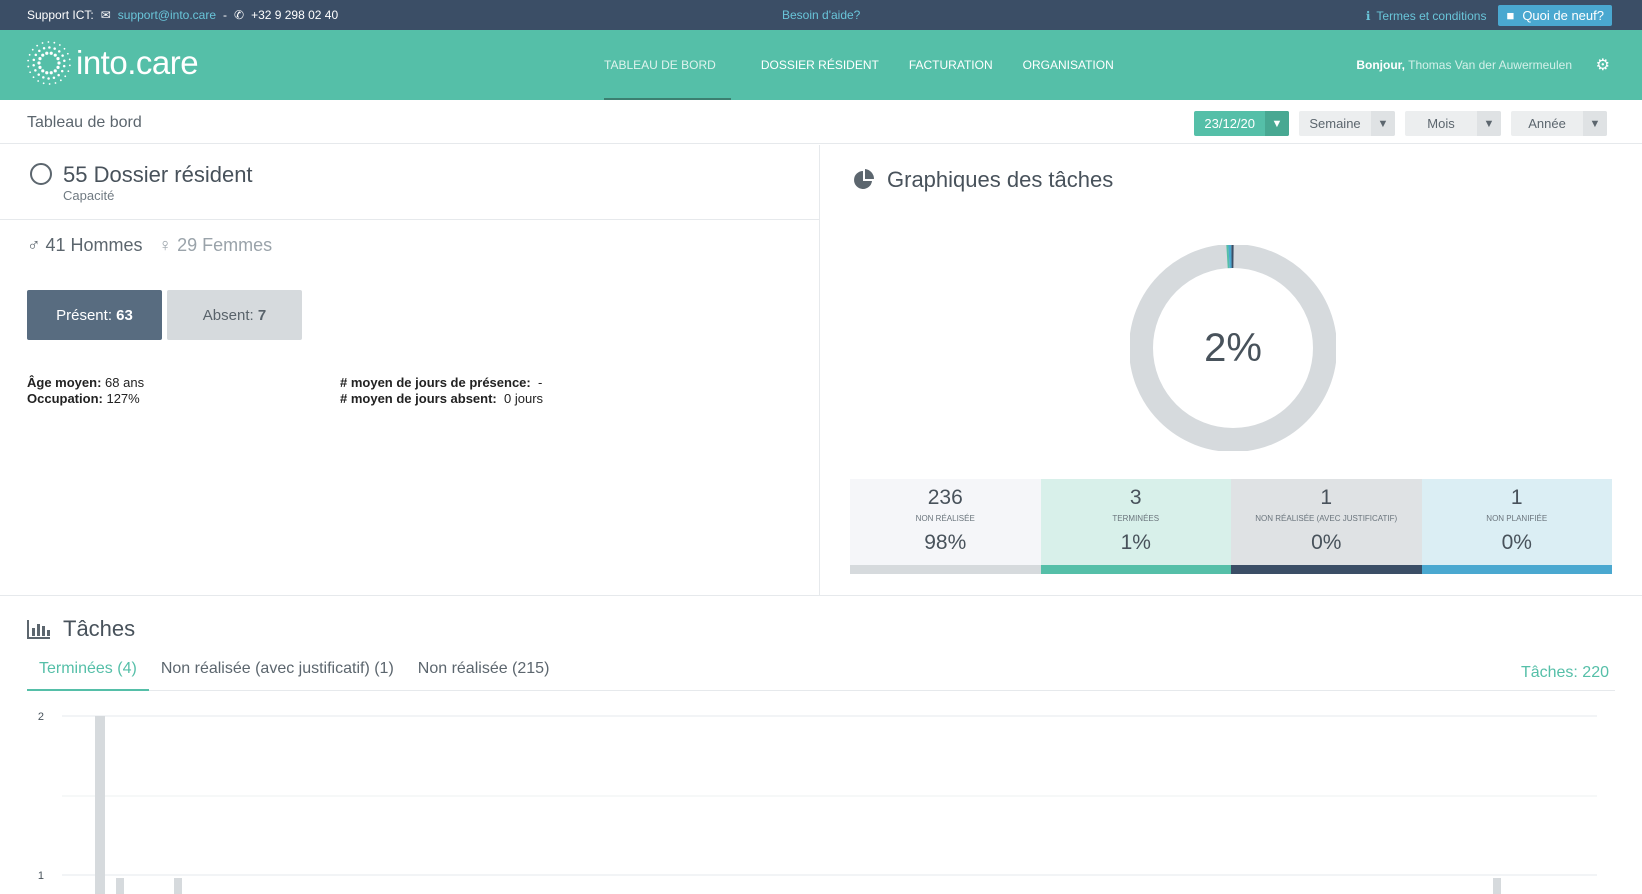 The height and width of the screenshot is (894, 1642). Describe the element at coordinates (418, 398) in the screenshot. I see `avg-absence-label: # moyen de jours absent:` at that location.